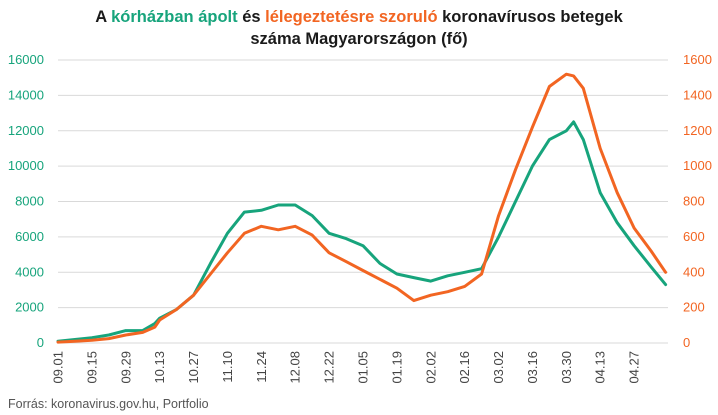  Describe the element at coordinates (396, 367) in the screenshot. I see `x-tick-label: 01.19` at that location.